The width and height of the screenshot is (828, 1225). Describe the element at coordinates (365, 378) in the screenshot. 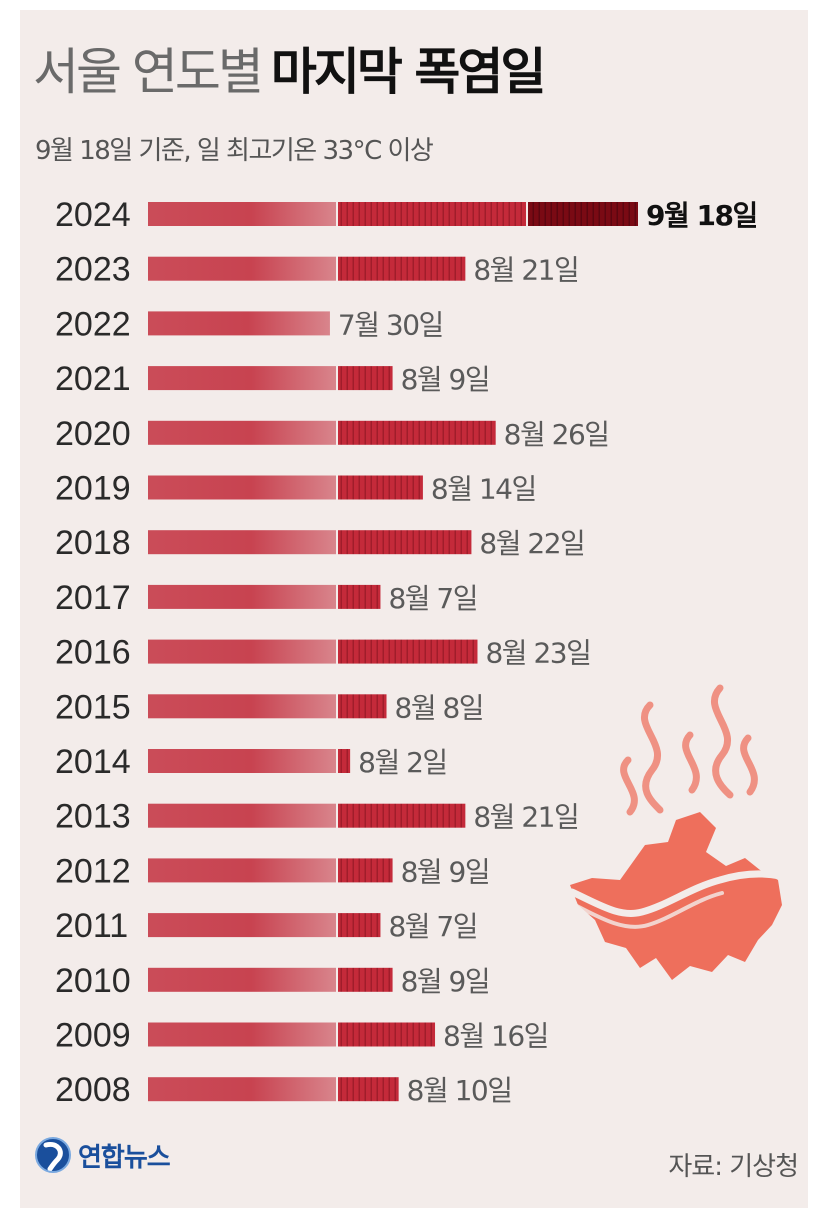

I see `bar-august-2021` at that location.